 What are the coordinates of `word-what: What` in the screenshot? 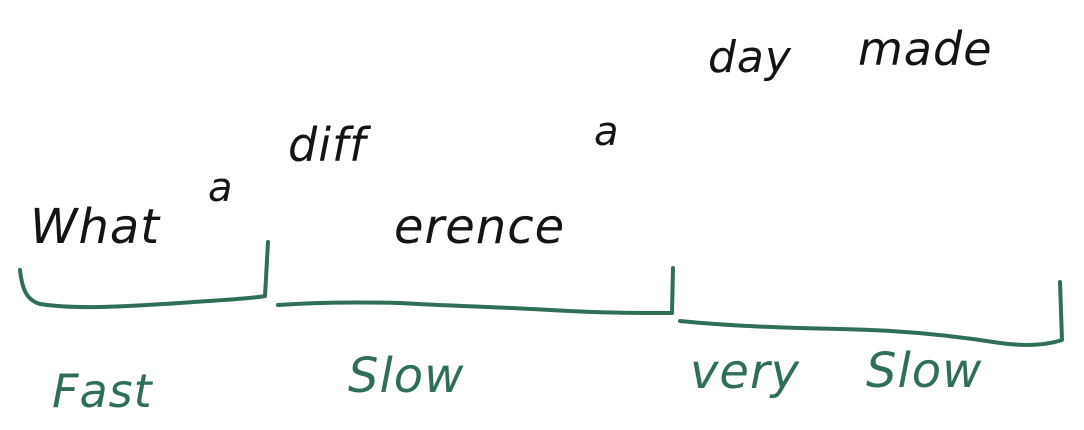 It's located at (95, 227).